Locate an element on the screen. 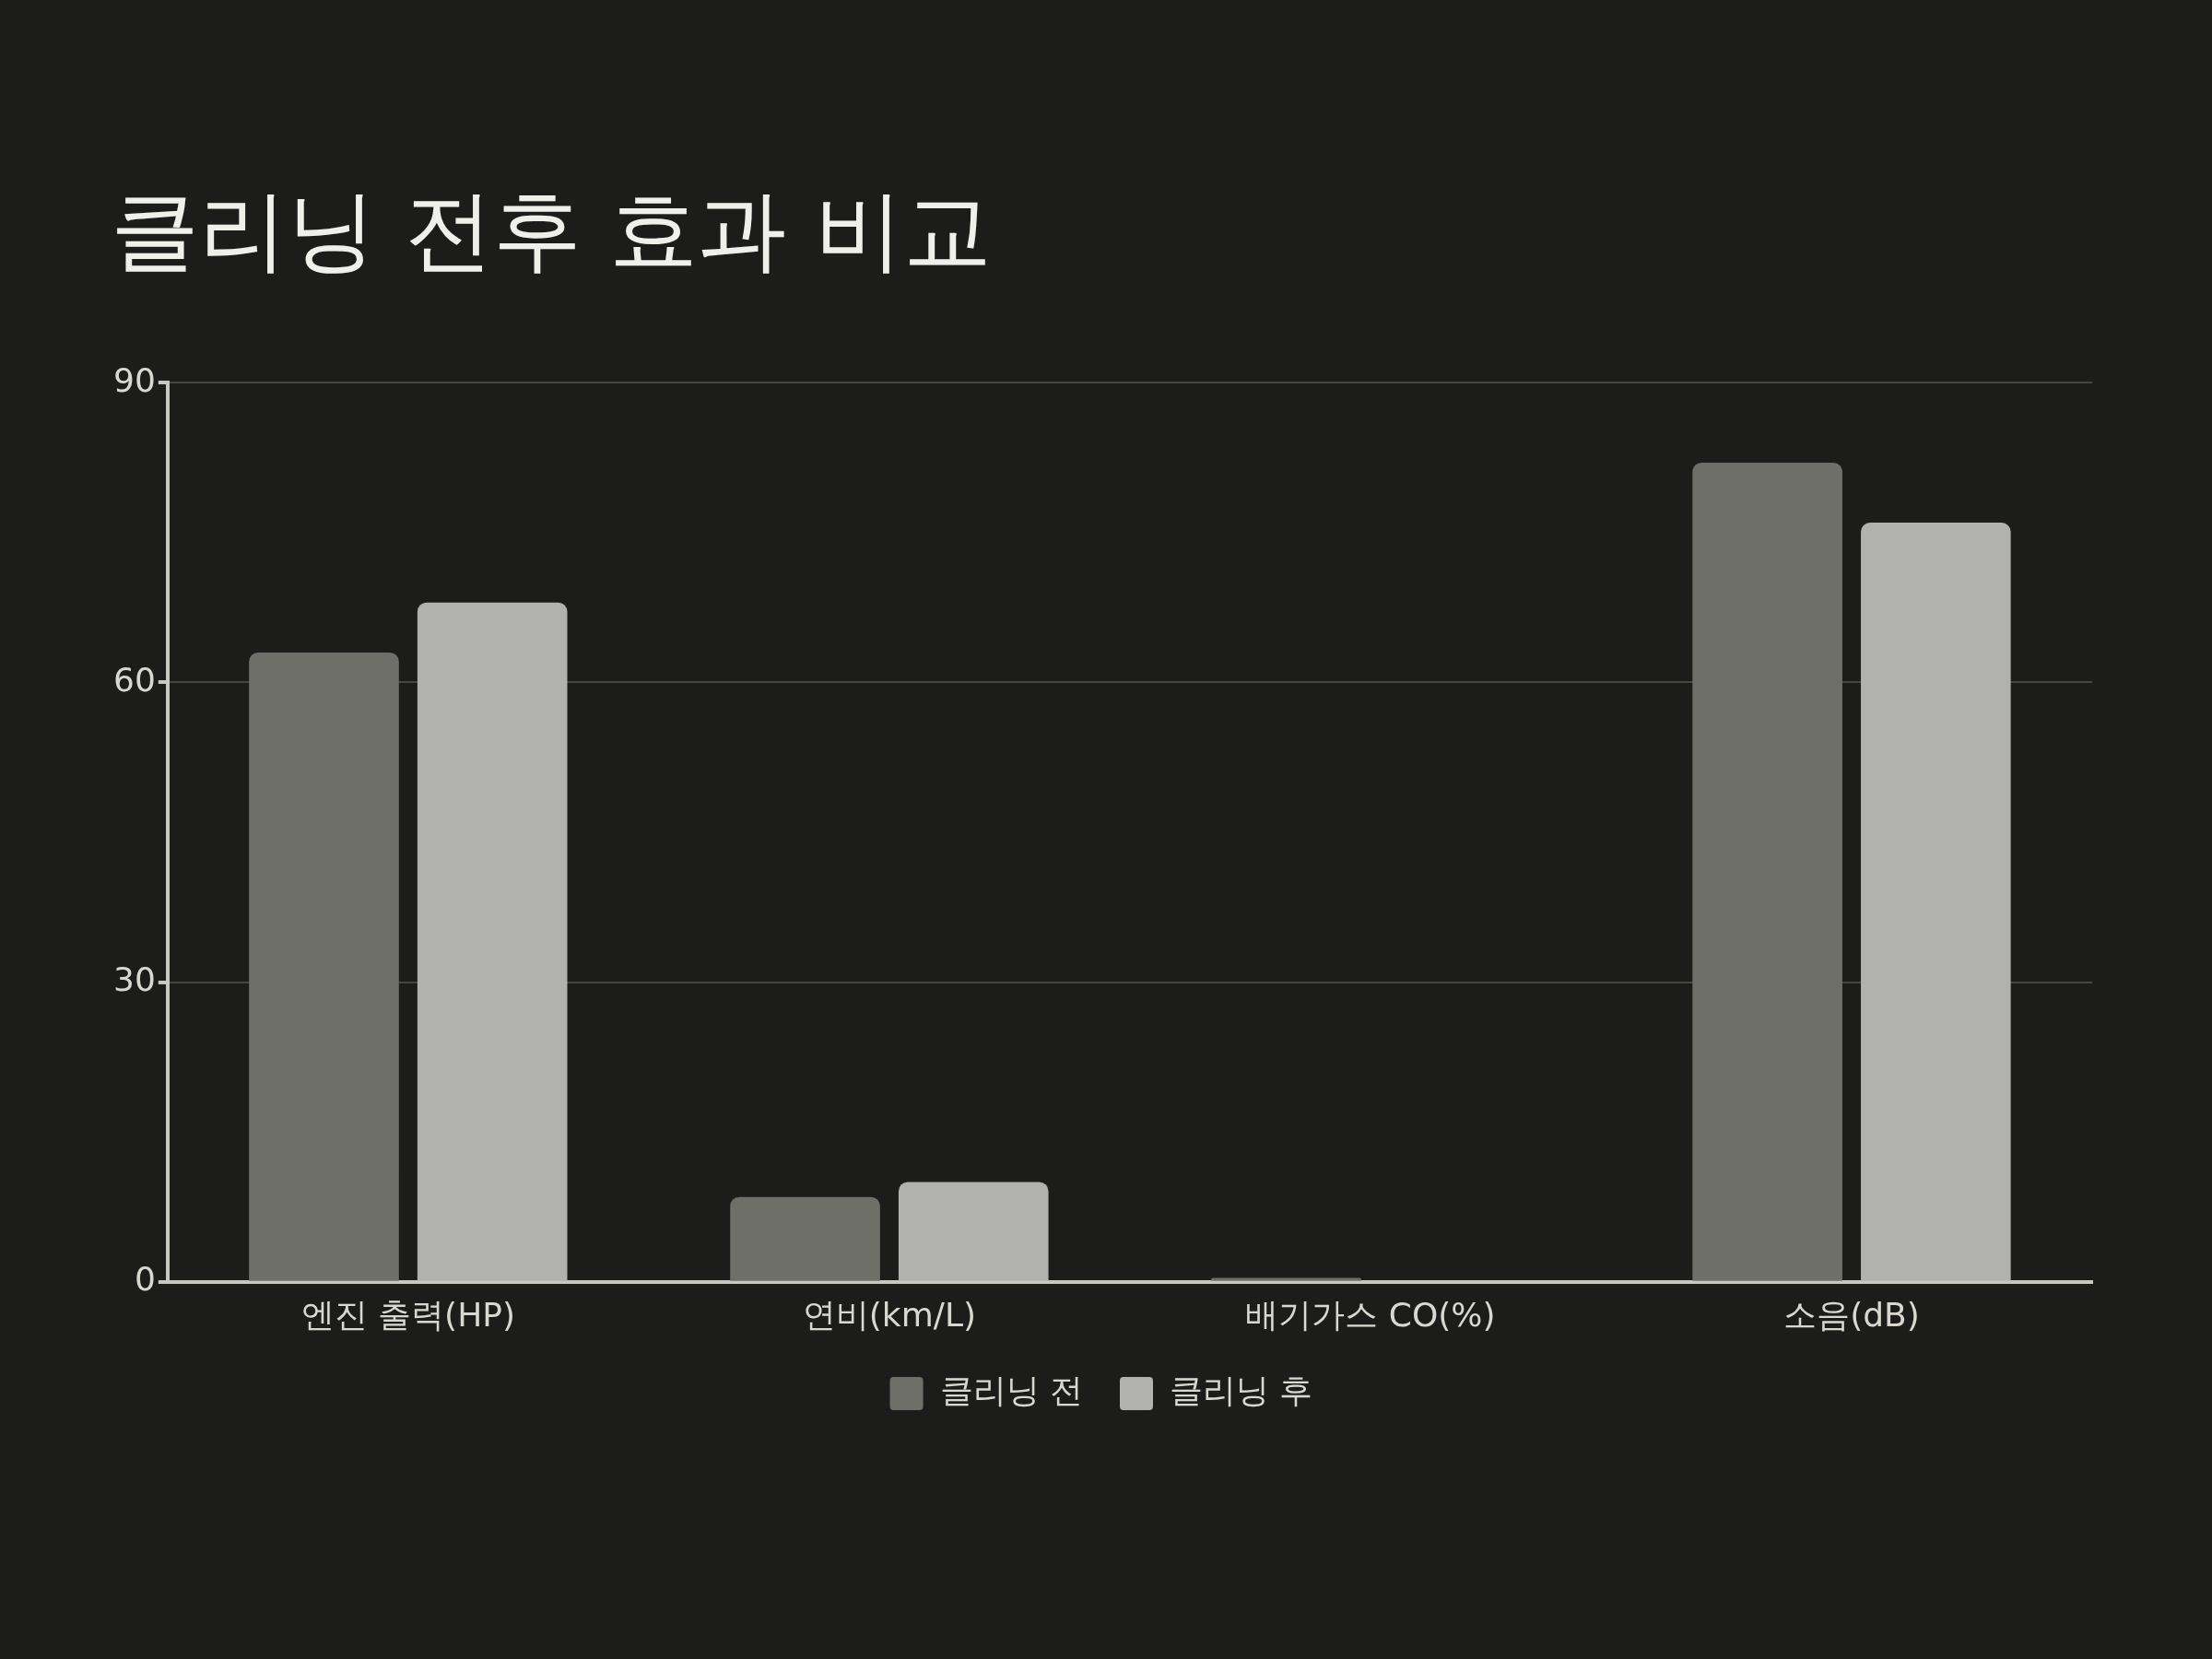 Image resolution: width=2212 pixels, height=1659 pixels. x-tick-label: 배기가스 CO(%) is located at coordinates (1370, 1314).